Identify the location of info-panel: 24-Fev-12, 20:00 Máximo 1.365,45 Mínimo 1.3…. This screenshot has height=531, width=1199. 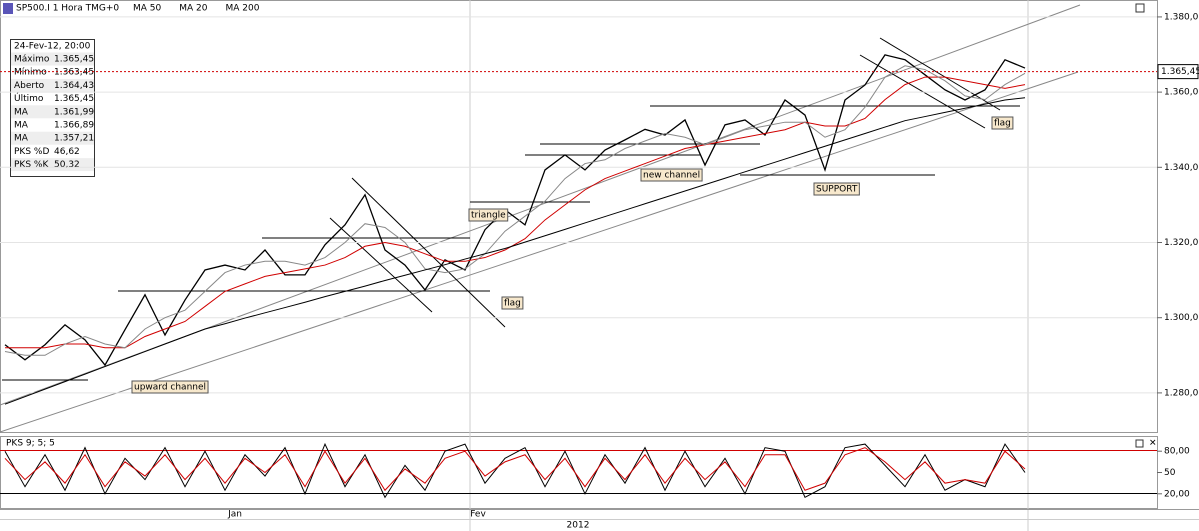
(52, 108).